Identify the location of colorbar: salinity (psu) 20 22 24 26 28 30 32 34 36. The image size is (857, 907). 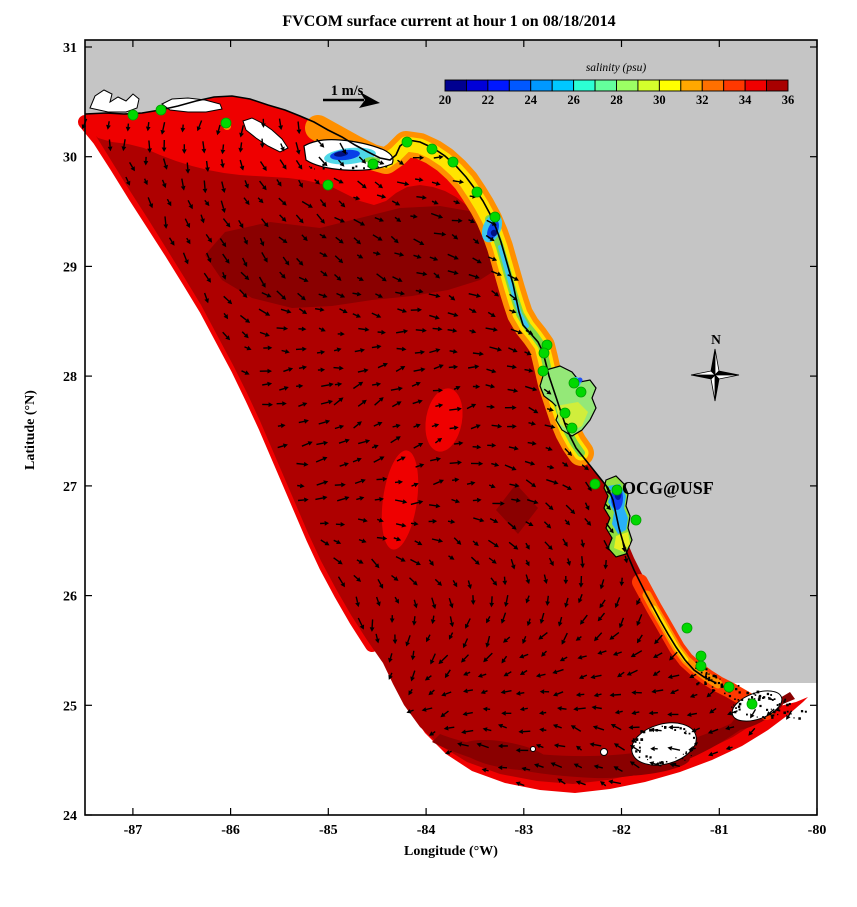
(617, 84).